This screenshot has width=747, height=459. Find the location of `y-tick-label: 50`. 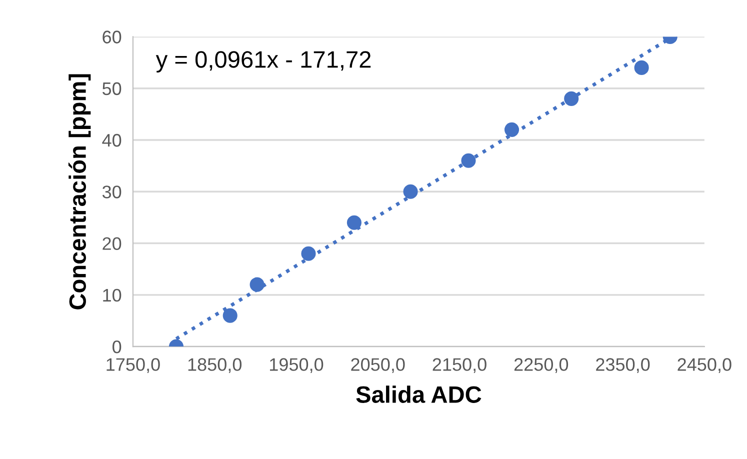

y-tick-label: 50 is located at coordinates (112, 89).